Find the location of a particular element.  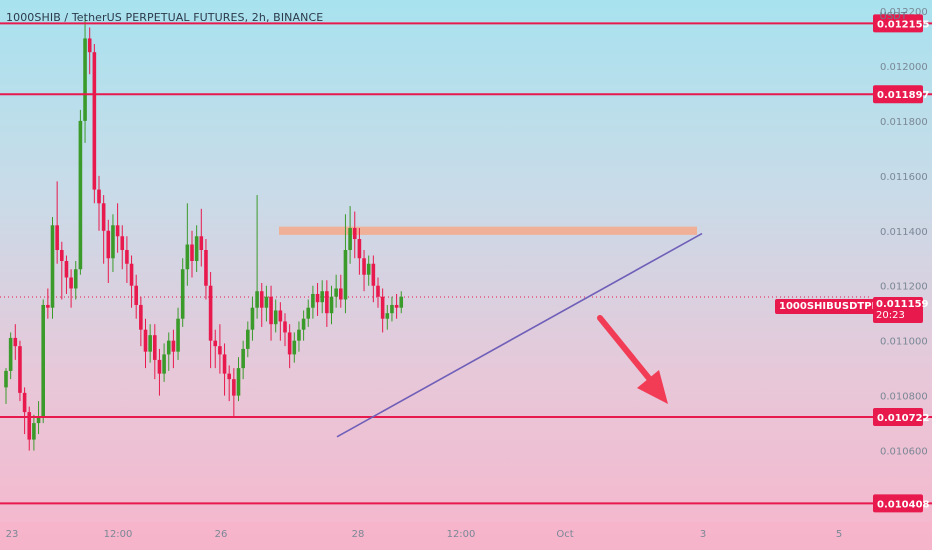

level-tag-label: 0.012155 is located at coordinates (903, 24).